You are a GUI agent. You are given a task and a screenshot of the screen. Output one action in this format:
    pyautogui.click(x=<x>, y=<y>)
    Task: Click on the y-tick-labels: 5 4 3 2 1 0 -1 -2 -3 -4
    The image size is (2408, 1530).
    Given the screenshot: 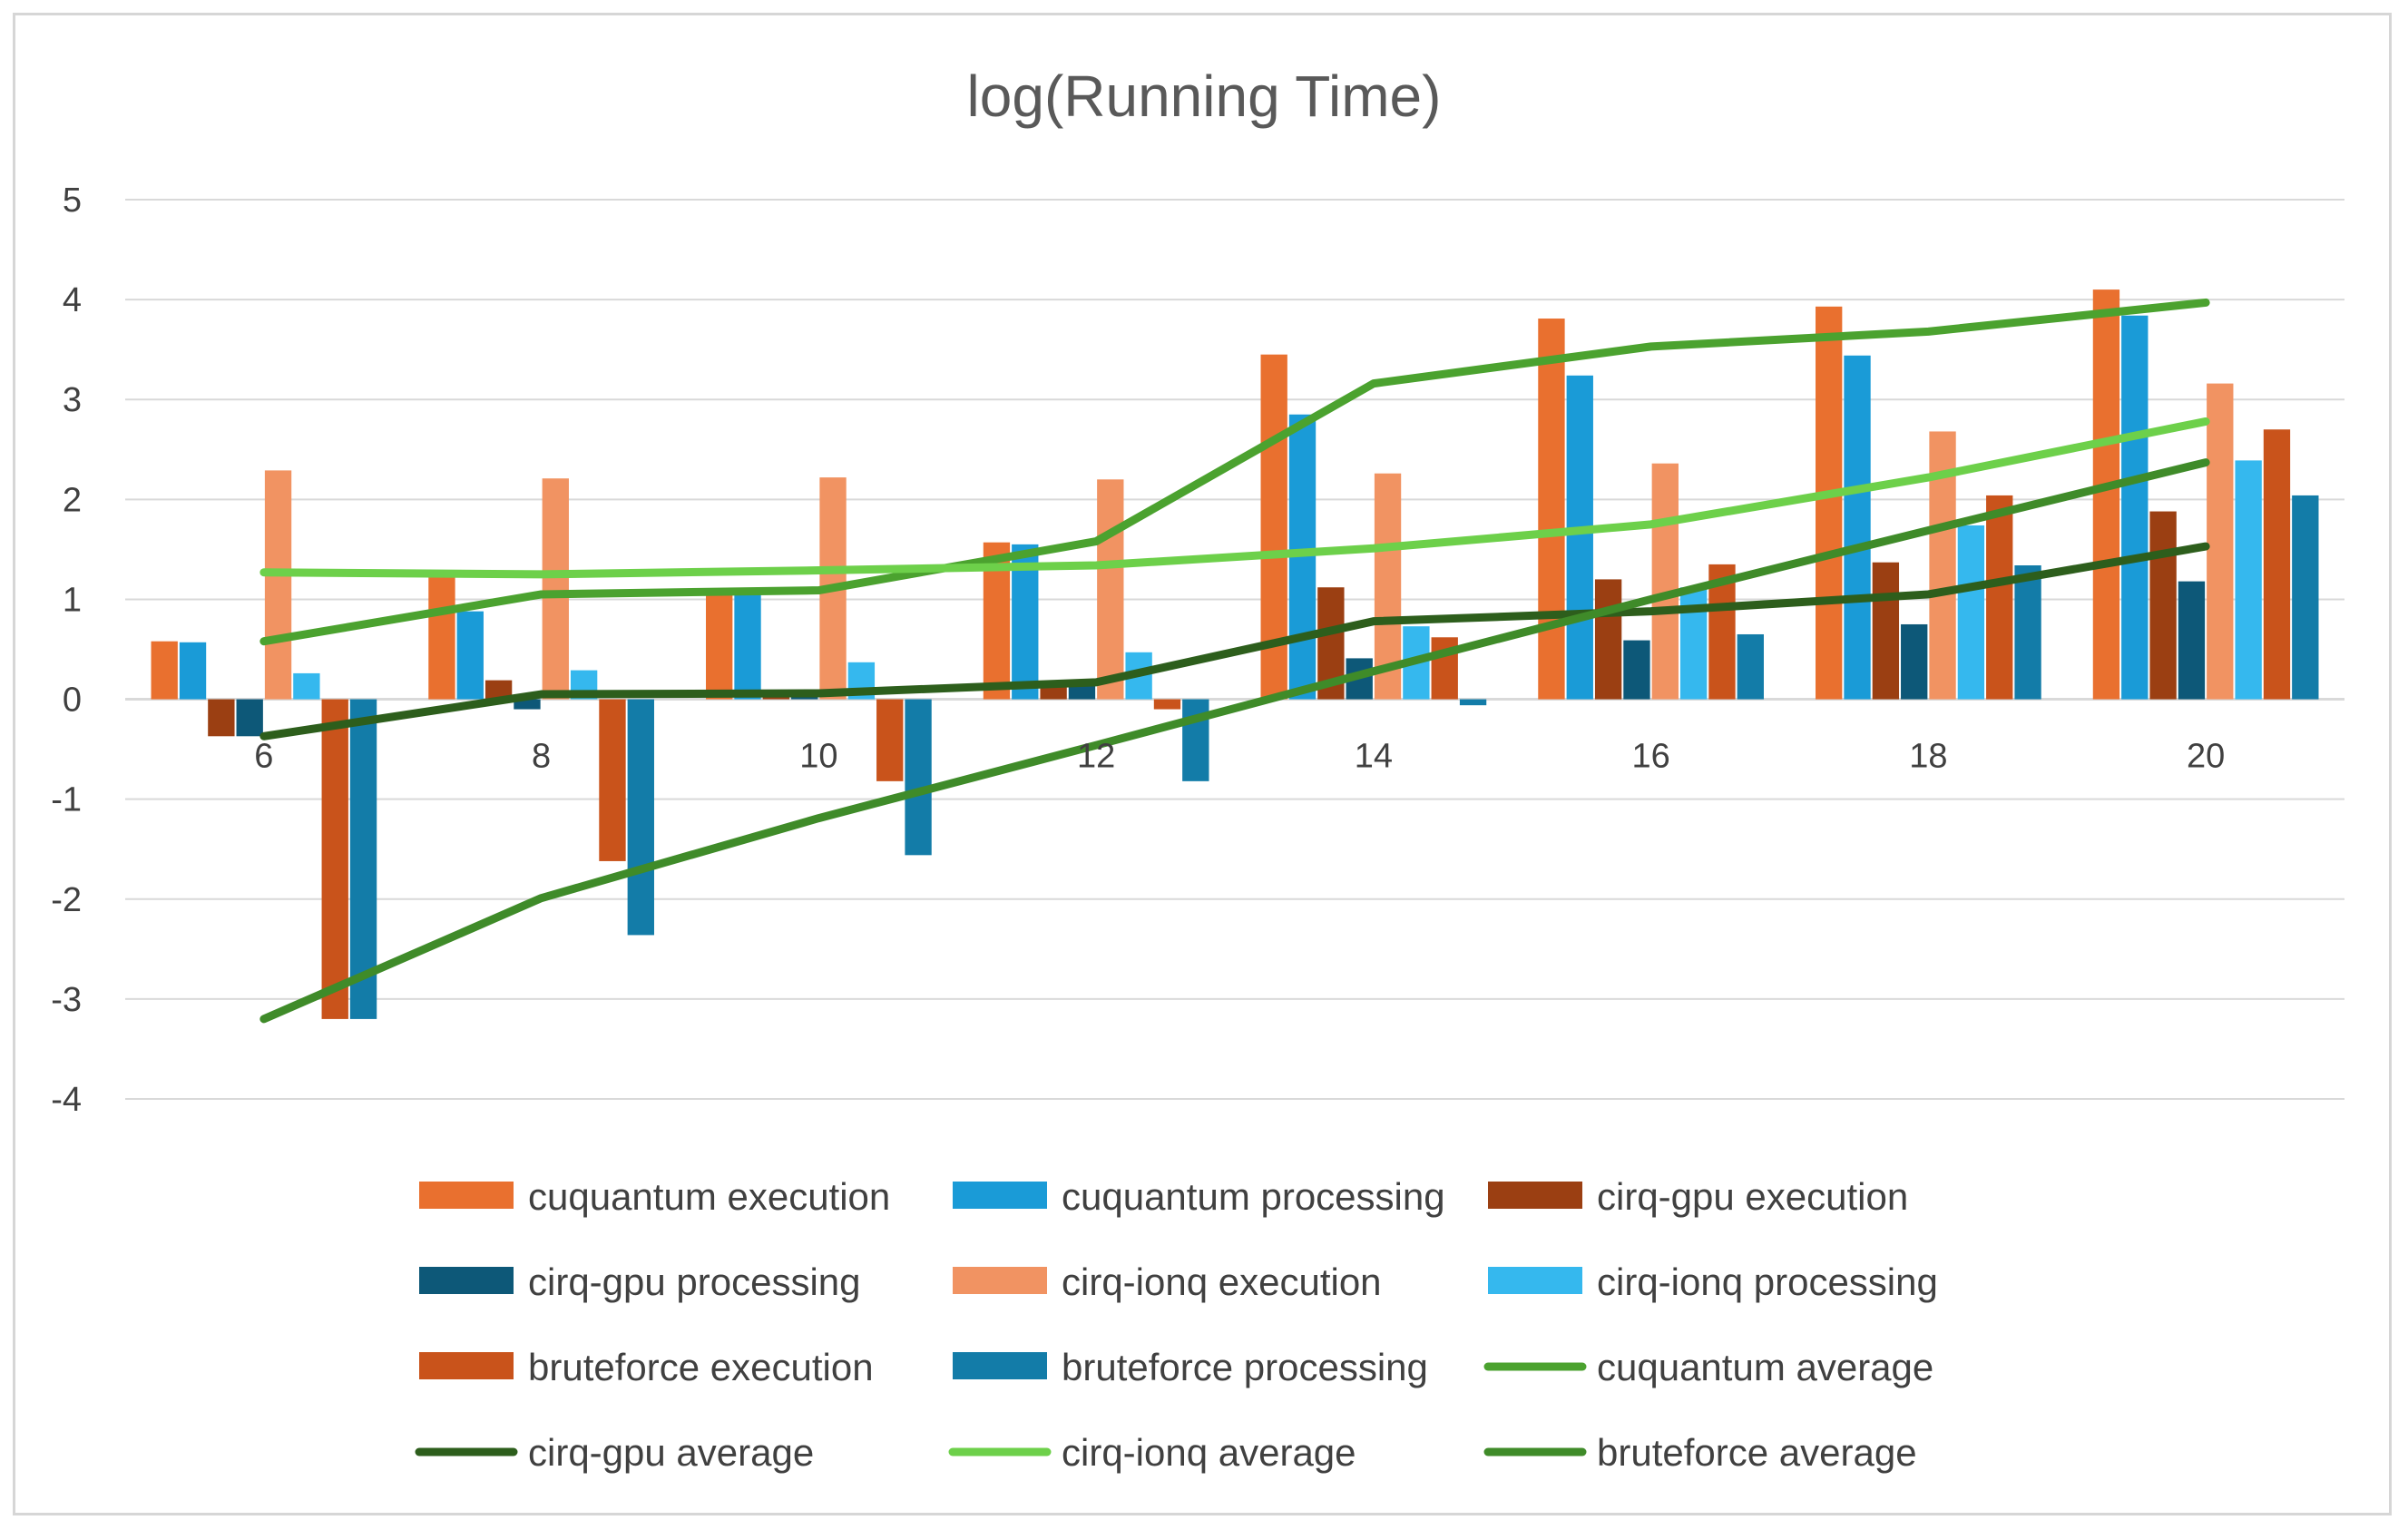 What is the action you would take?
    pyautogui.click(x=66, y=650)
    